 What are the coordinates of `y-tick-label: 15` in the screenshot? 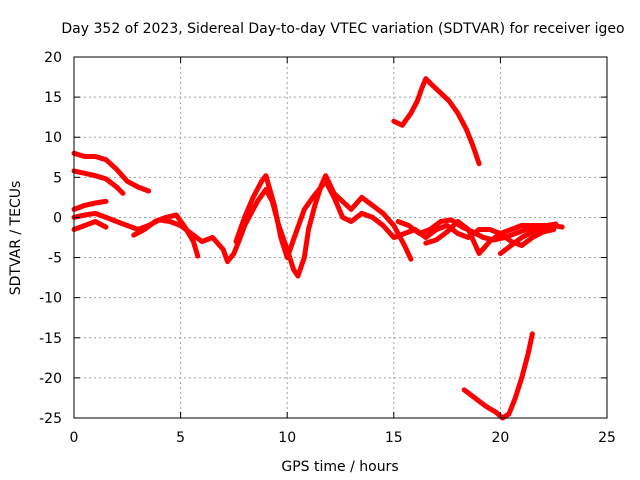 It's located at (53, 98).